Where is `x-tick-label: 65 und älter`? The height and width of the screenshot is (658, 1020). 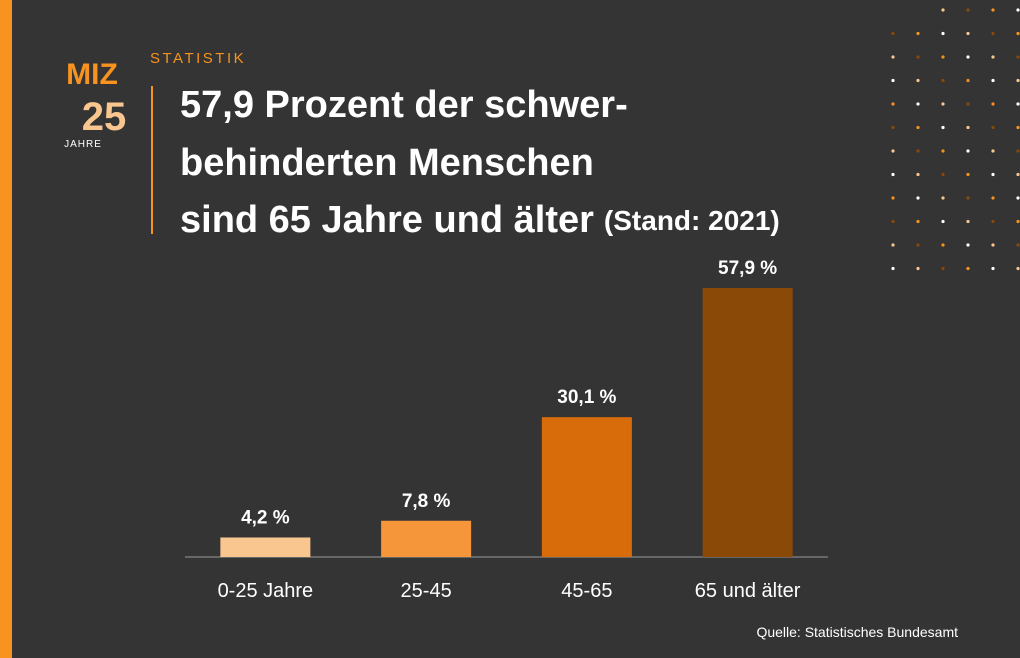
x-tick-label: 65 und älter is located at coordinates (748, 591).